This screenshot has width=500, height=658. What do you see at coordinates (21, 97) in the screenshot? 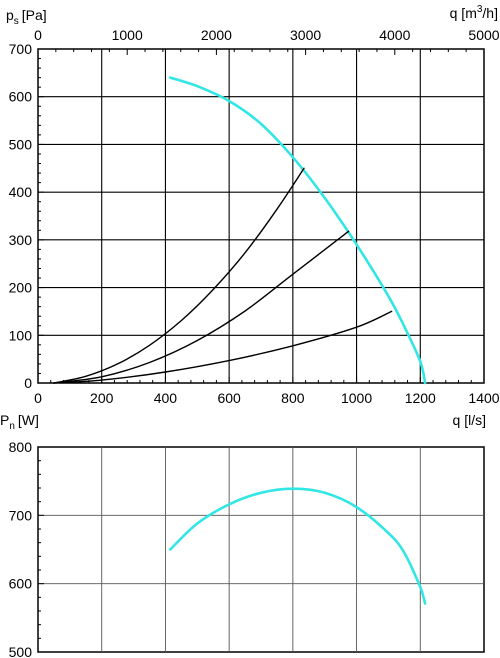
I see `pressure-y-tick-label: 600` at bounding box center [21, 97].